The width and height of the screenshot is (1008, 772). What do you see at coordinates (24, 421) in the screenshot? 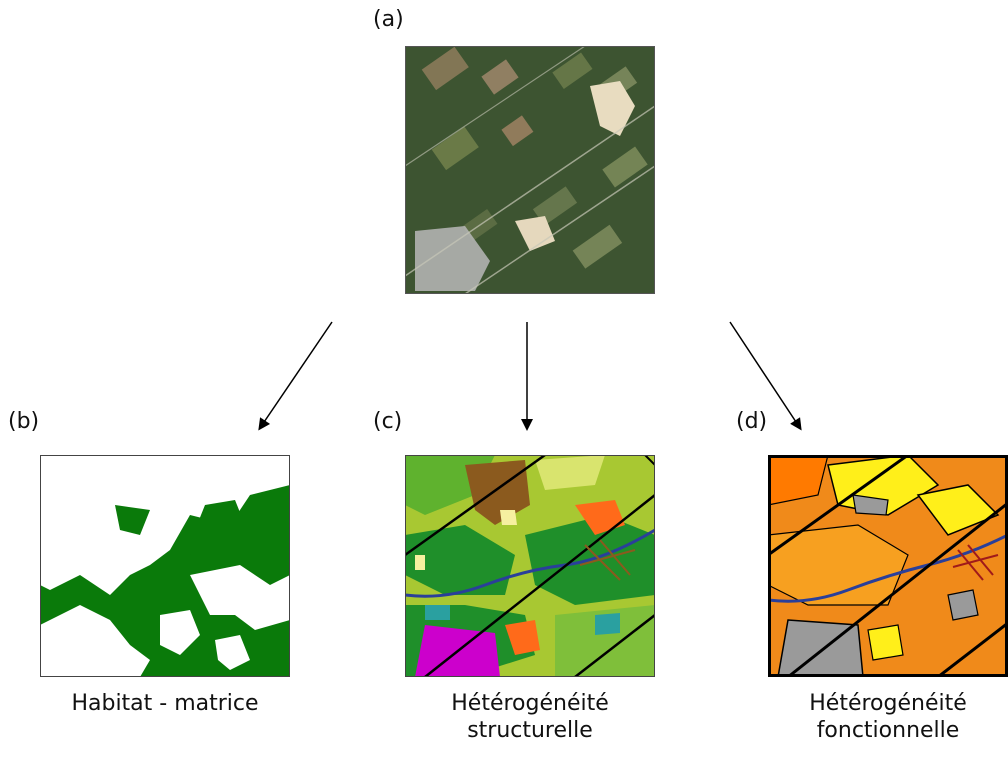
I see `panel-label-b: (b)` at bounding box center [24, 421].